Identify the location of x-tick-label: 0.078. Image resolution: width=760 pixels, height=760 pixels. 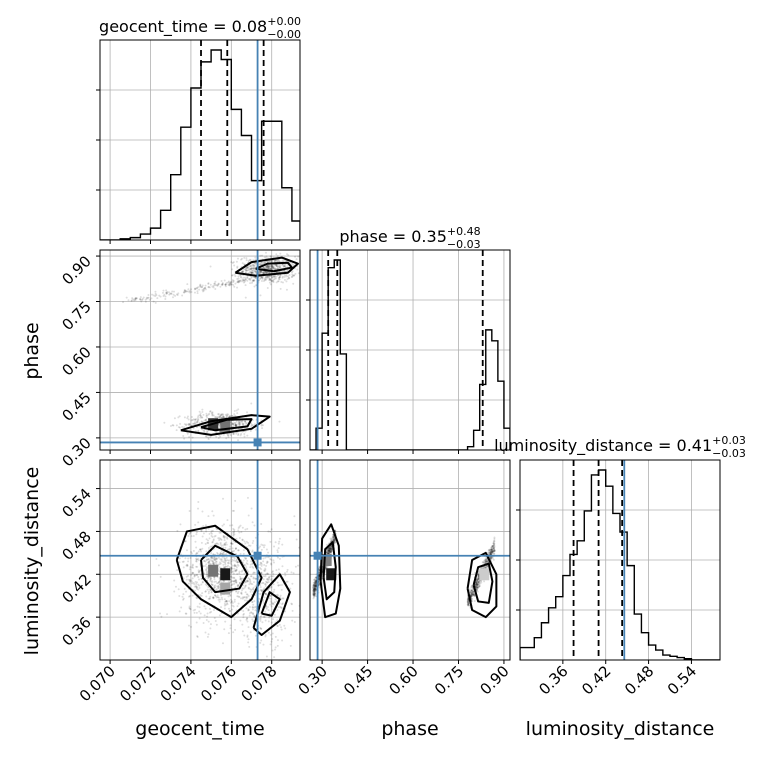
(258, 683).